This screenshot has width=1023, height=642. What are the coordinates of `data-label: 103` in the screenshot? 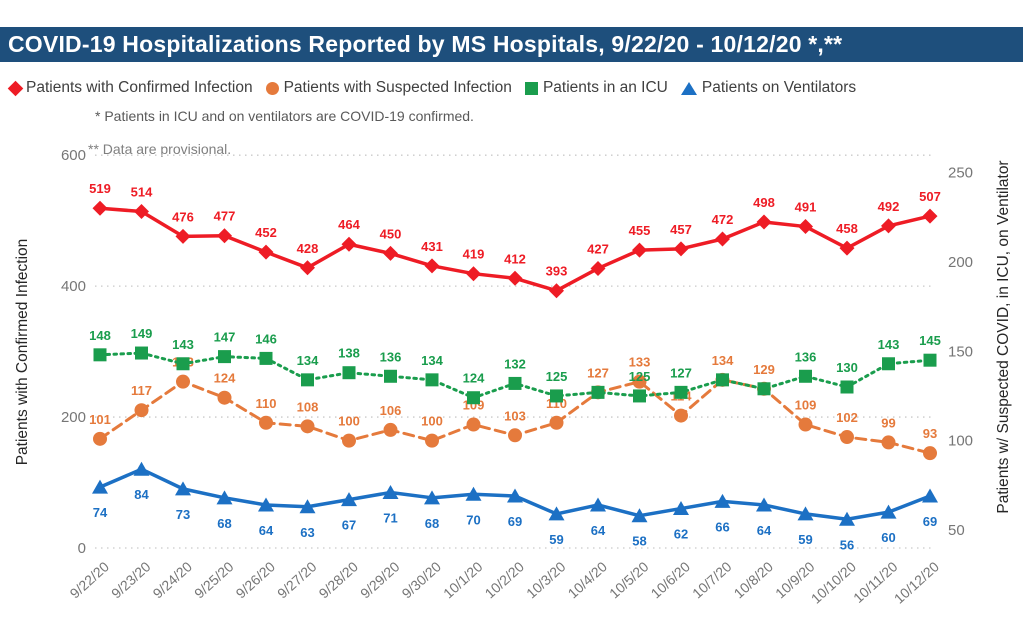 It's located at (515, 415).